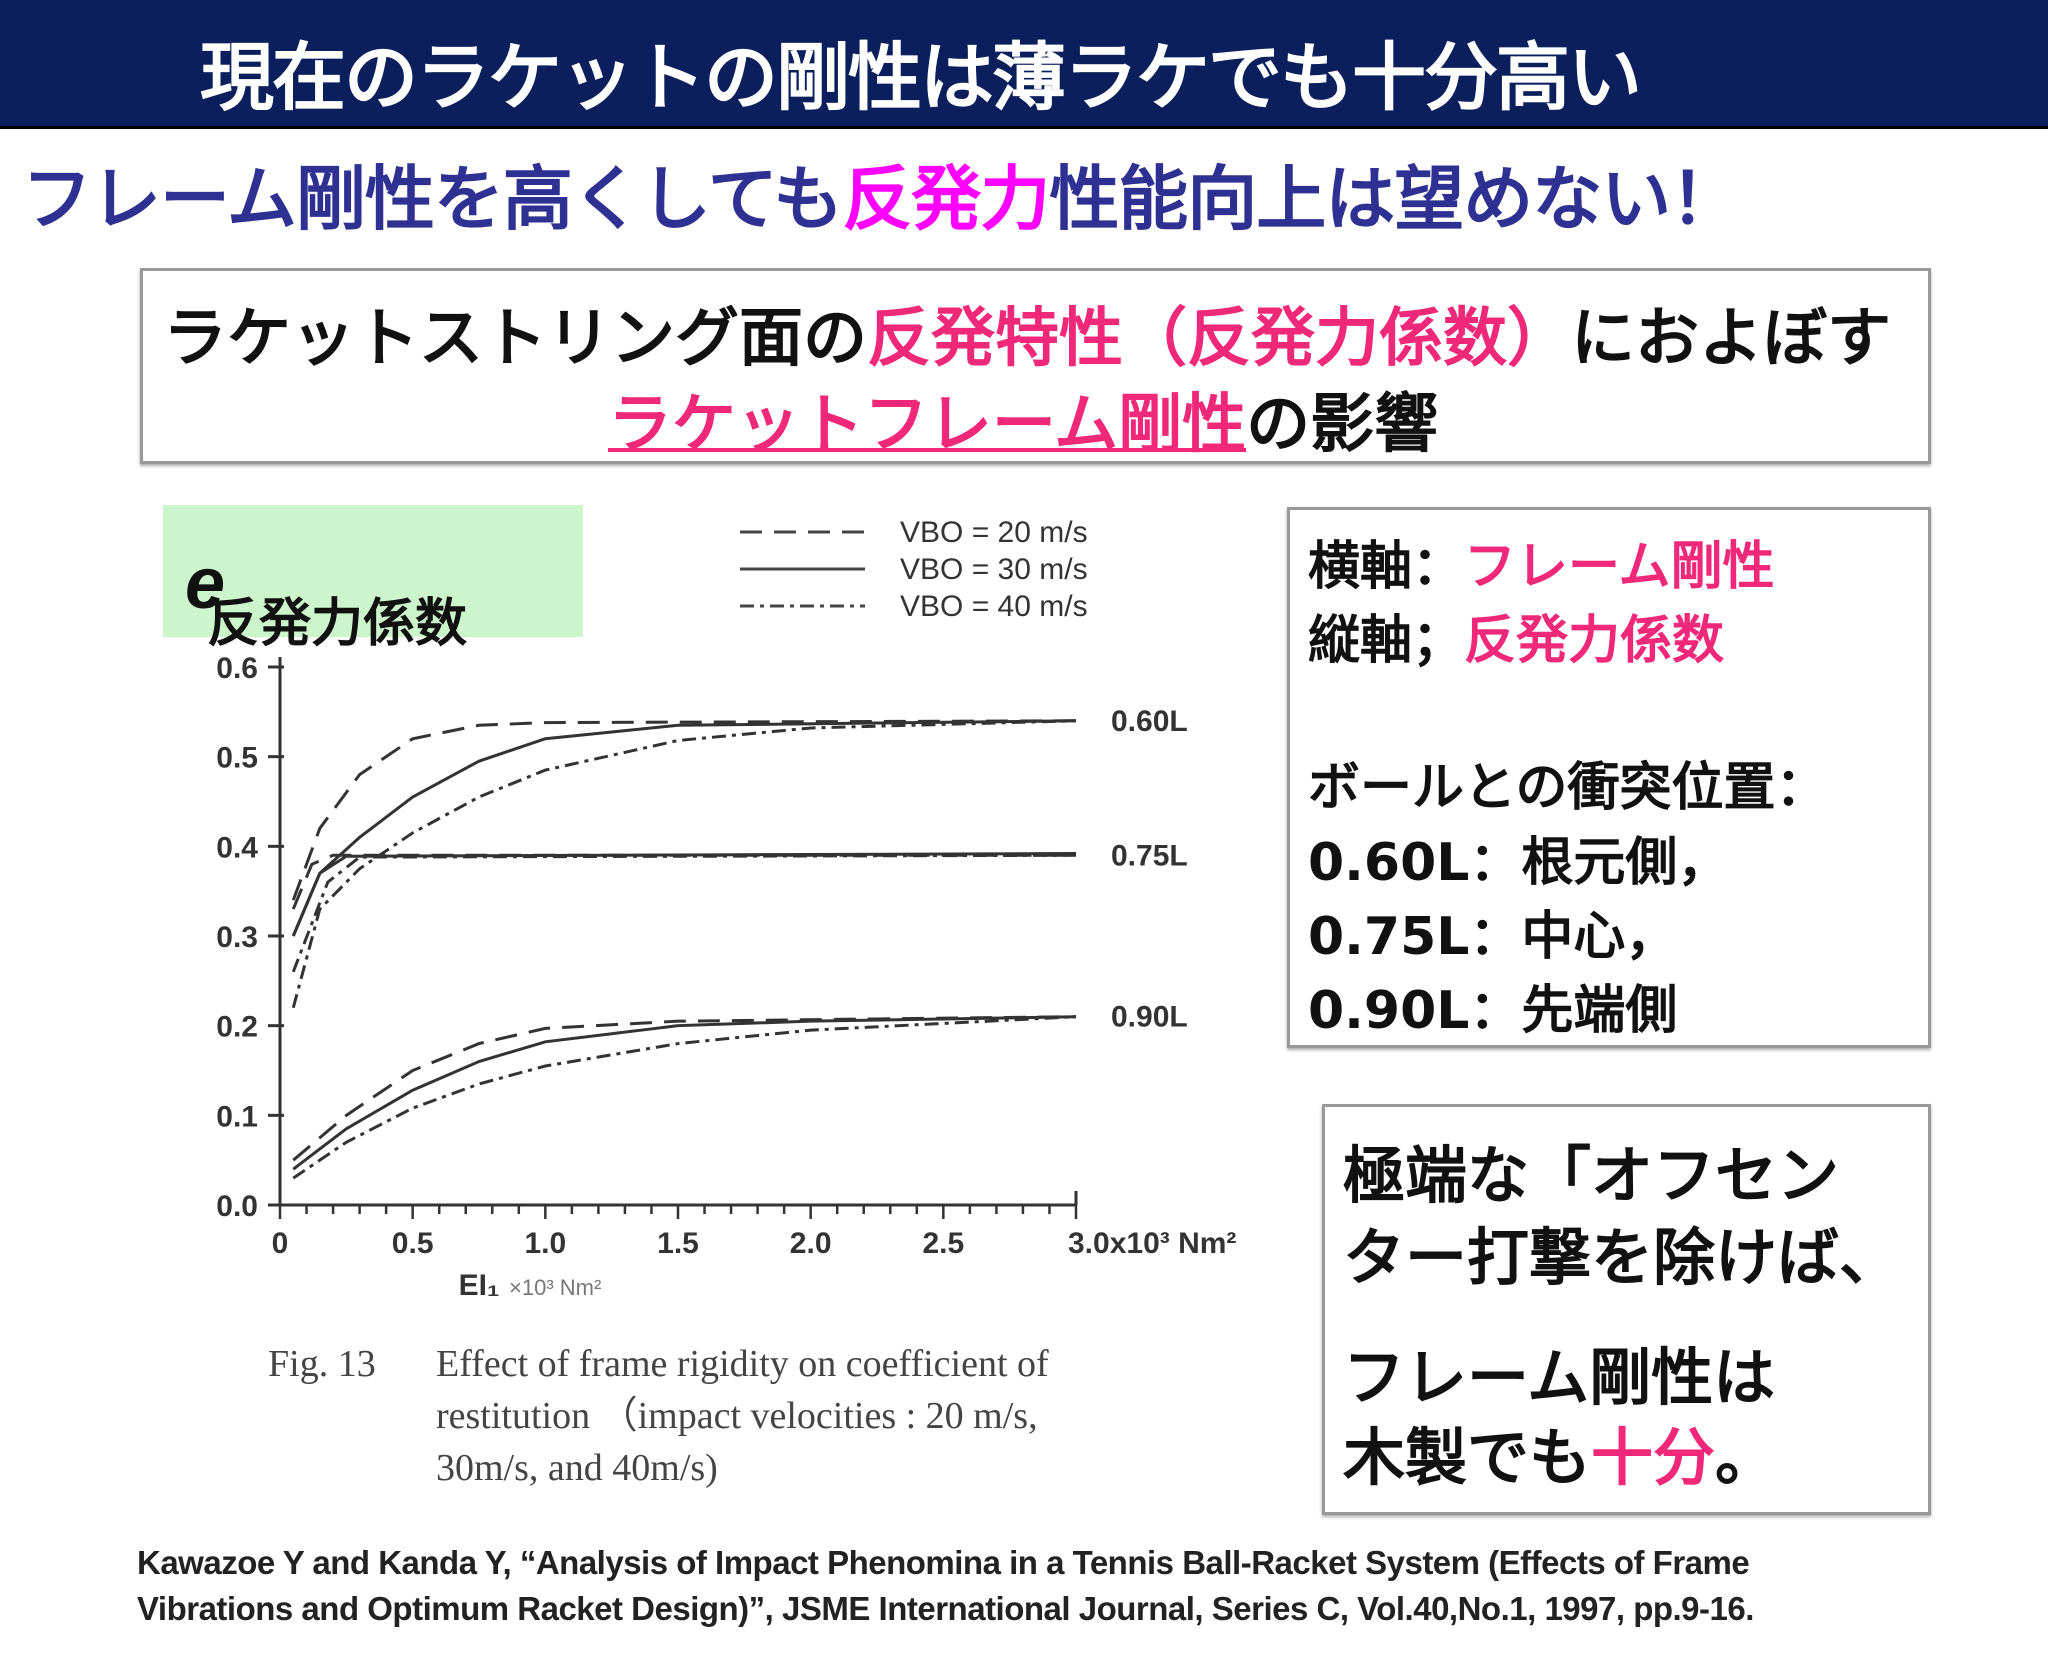 The width and height of the screenshot is (2048, 1667). I want to click on x-axis-info: 横軸：フレーム剛性, so click(1541, 561).